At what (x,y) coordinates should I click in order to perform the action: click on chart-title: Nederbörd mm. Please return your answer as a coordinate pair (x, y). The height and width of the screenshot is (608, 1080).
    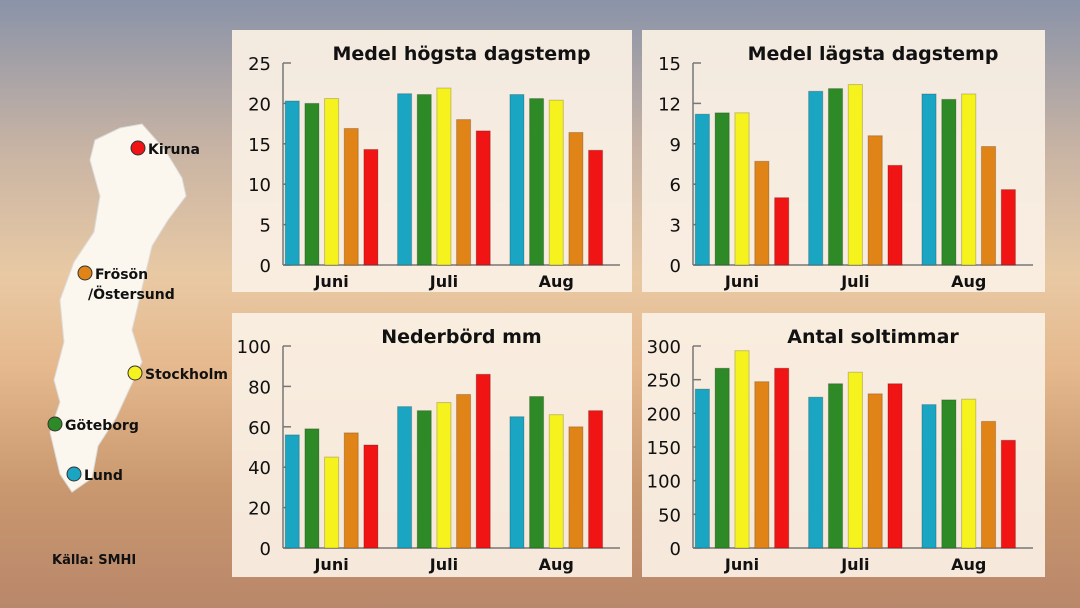
    Looking at the image, I should click on (461, 337).